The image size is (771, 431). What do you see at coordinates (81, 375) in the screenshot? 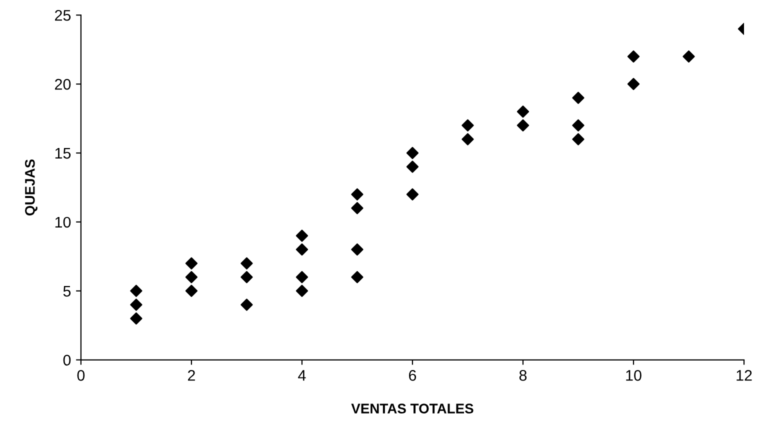
I see `x-tick-label: 0` at bounding box center [81, 375].